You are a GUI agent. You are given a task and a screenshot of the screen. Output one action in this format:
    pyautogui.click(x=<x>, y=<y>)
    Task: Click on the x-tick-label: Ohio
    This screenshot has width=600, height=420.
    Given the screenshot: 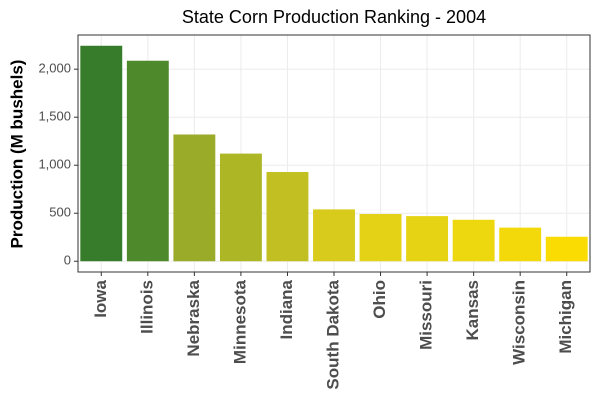 What is the action you would take?
    pyautogui.click(x=379, y=299)
    